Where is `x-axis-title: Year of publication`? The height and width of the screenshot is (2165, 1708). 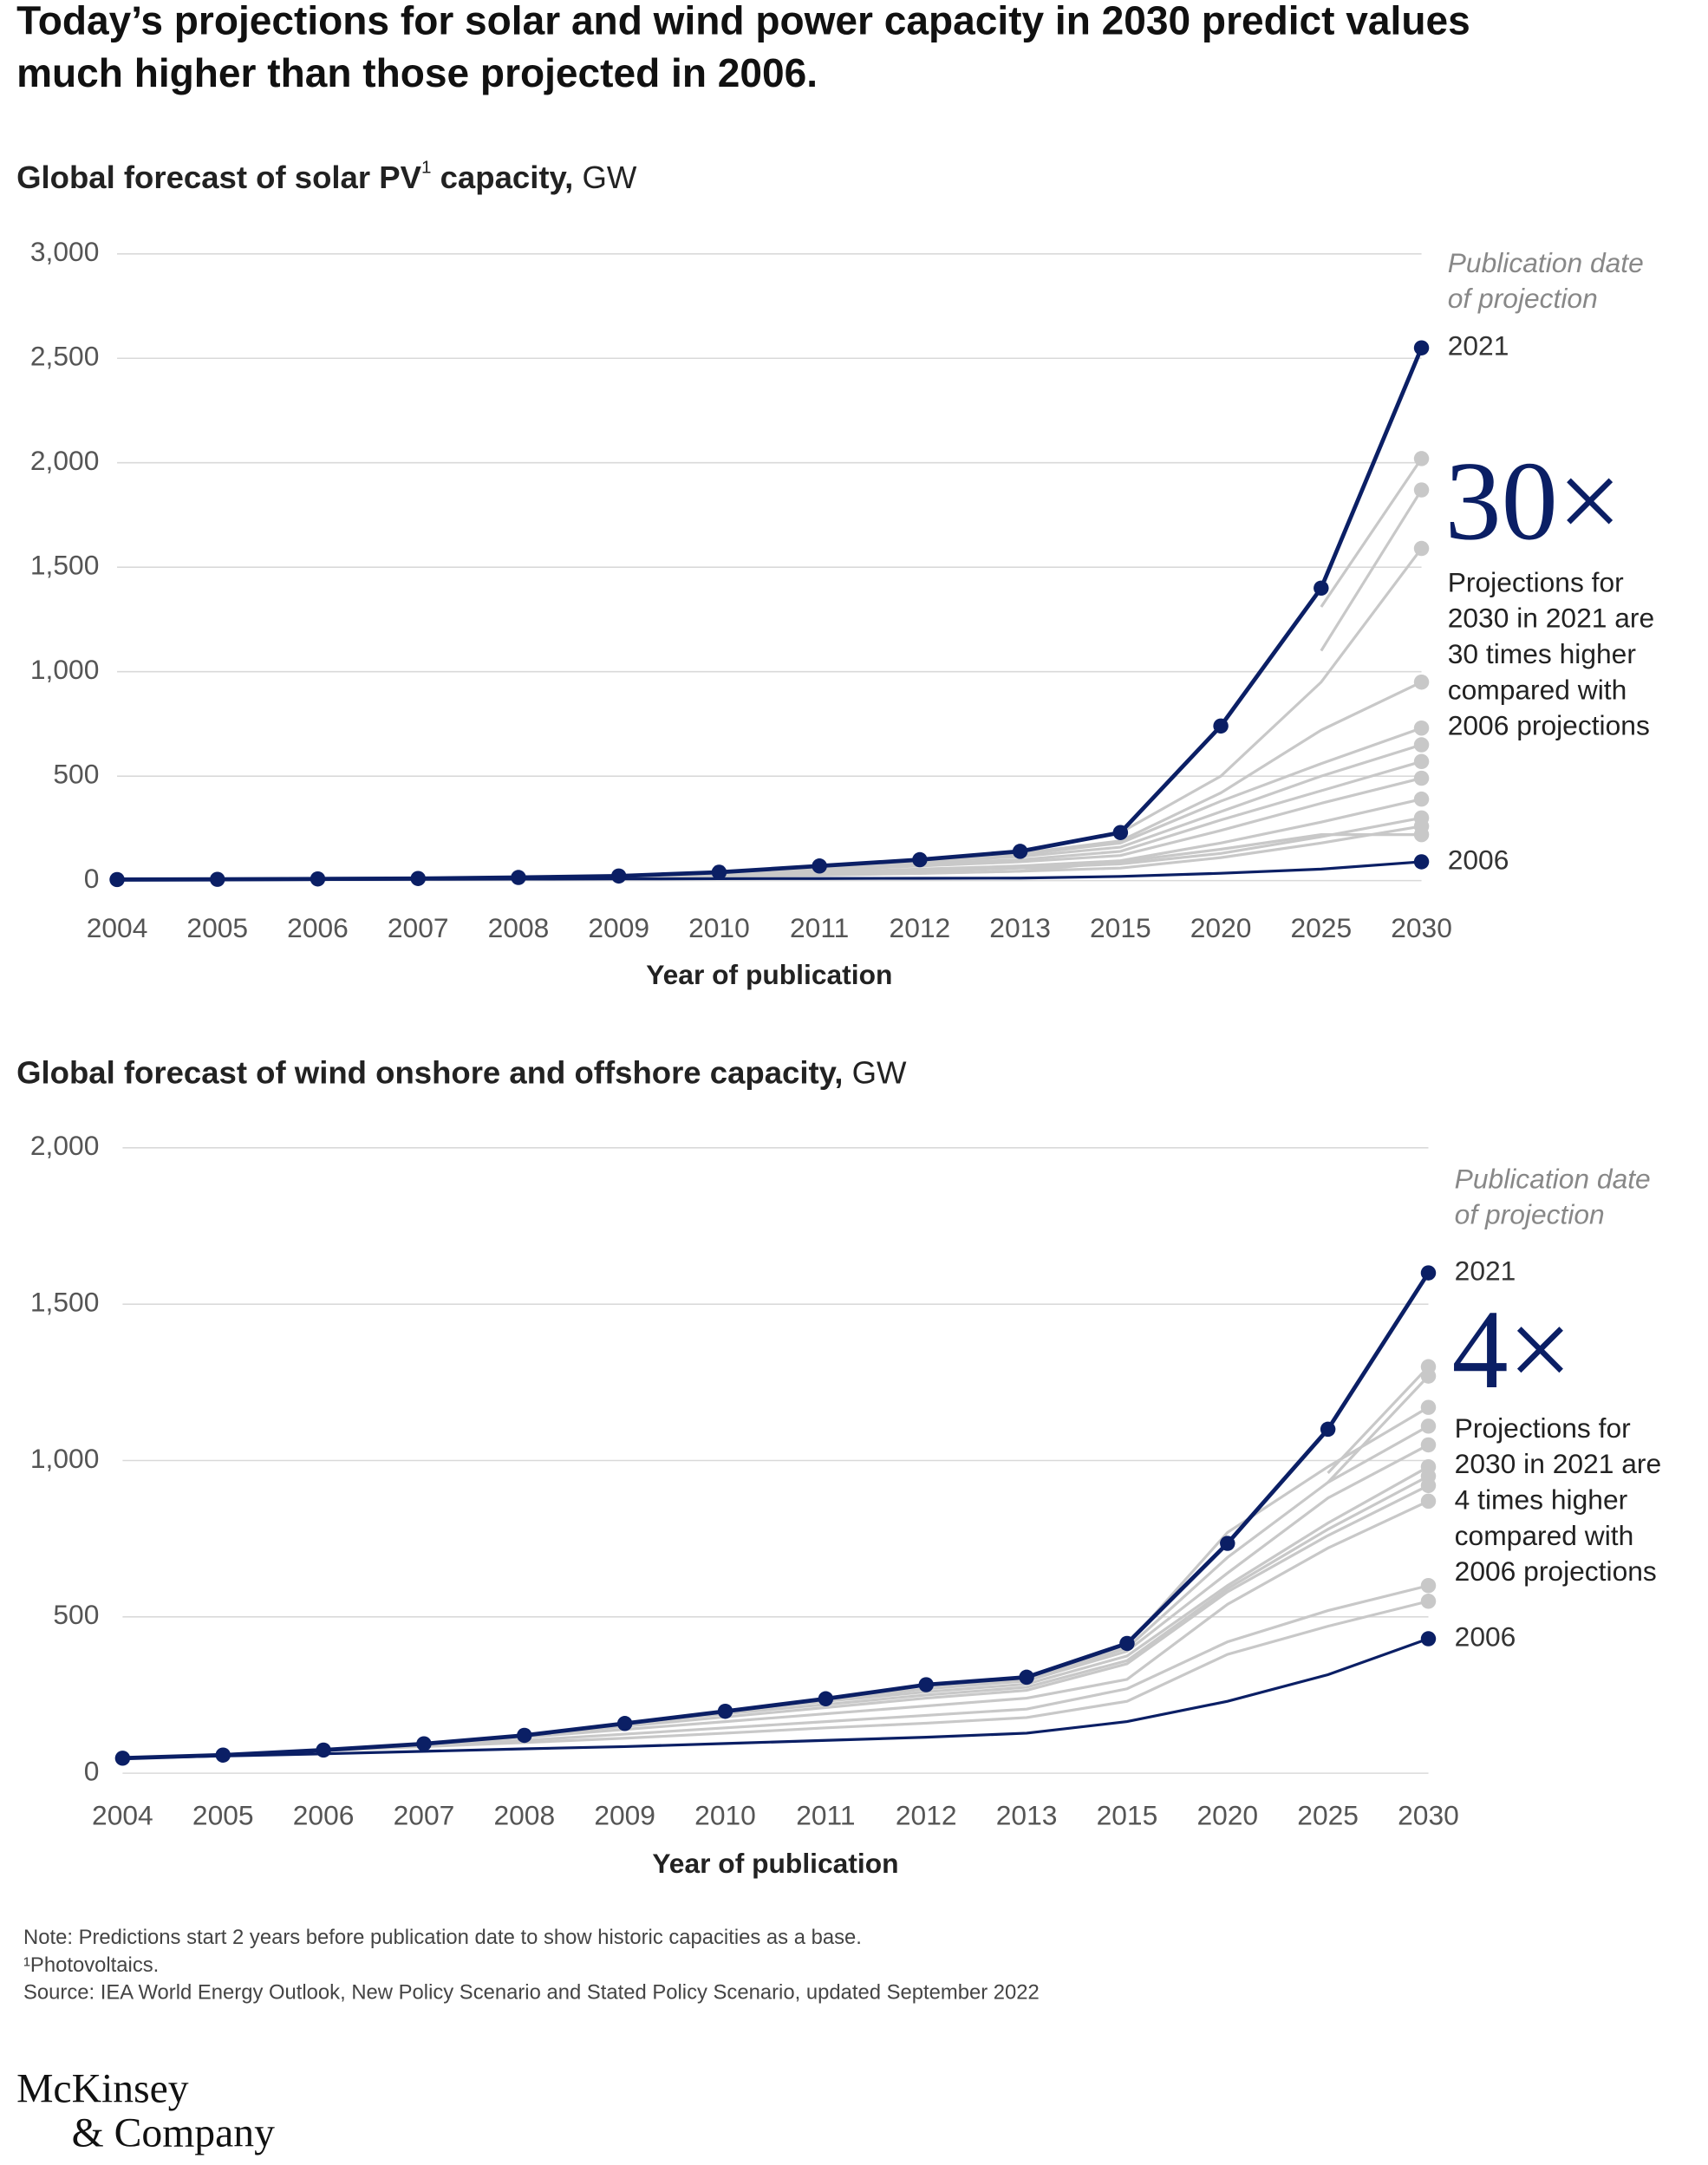 x-axis-title: Year of publication is located at coordinates (775, 1864).